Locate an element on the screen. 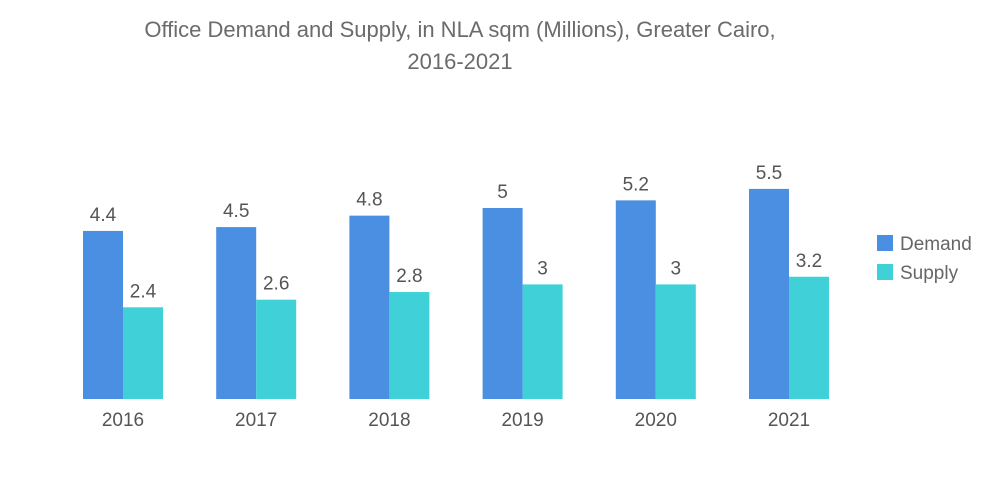 Image resolution: width=1000 pixels, height=504 pixels. data-label-demand-2021: 5.5 is located at coordinates (769, 173).